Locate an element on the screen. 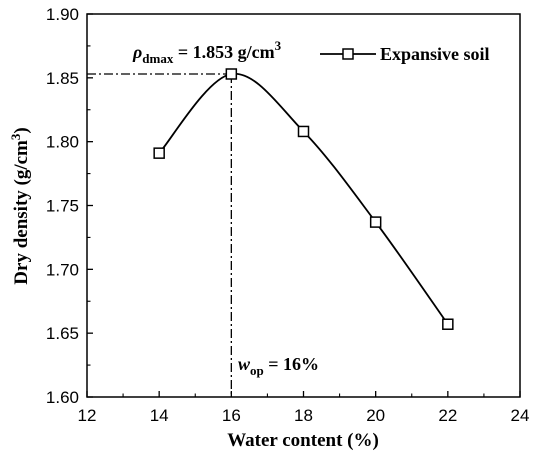  y-tick-label: 1.90 is located at coordinates (62, 14).